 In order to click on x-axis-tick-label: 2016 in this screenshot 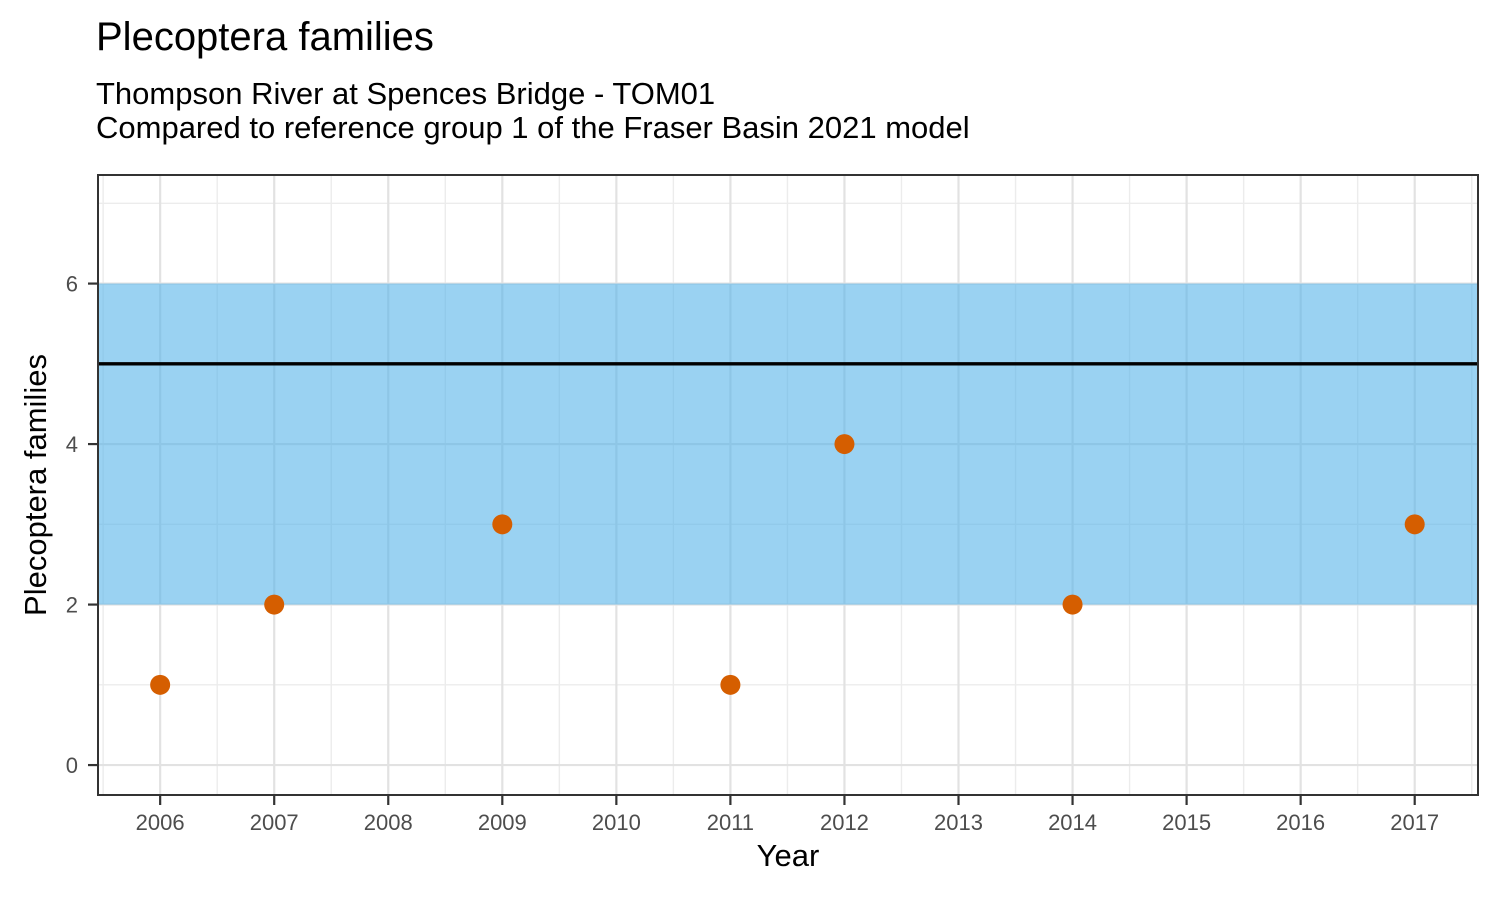, I will do `click(1300, 822)`.